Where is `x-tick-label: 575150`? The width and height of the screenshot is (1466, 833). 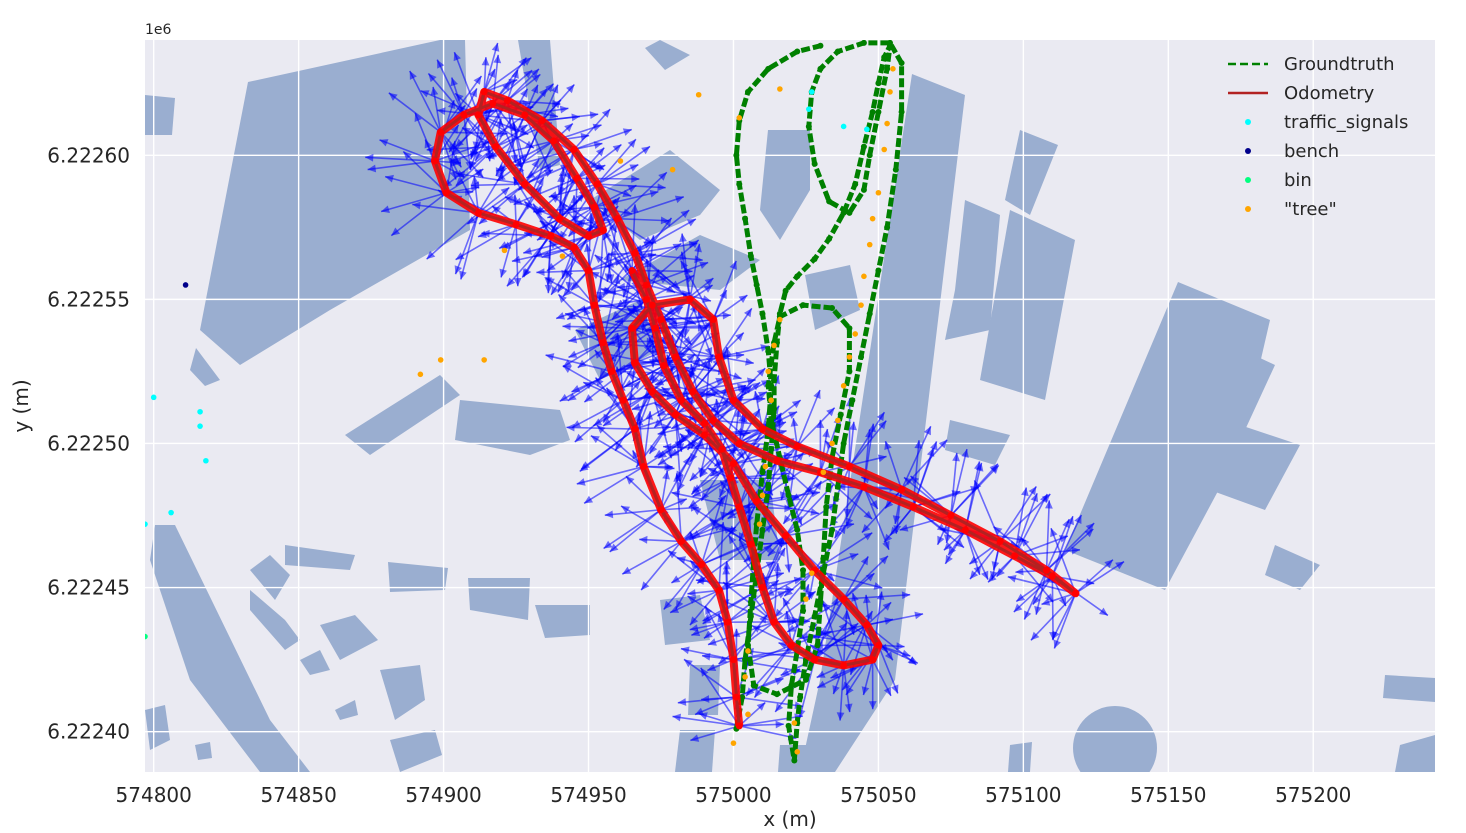
x-tick-label: 575150 is located at coordinates (1168, 795).